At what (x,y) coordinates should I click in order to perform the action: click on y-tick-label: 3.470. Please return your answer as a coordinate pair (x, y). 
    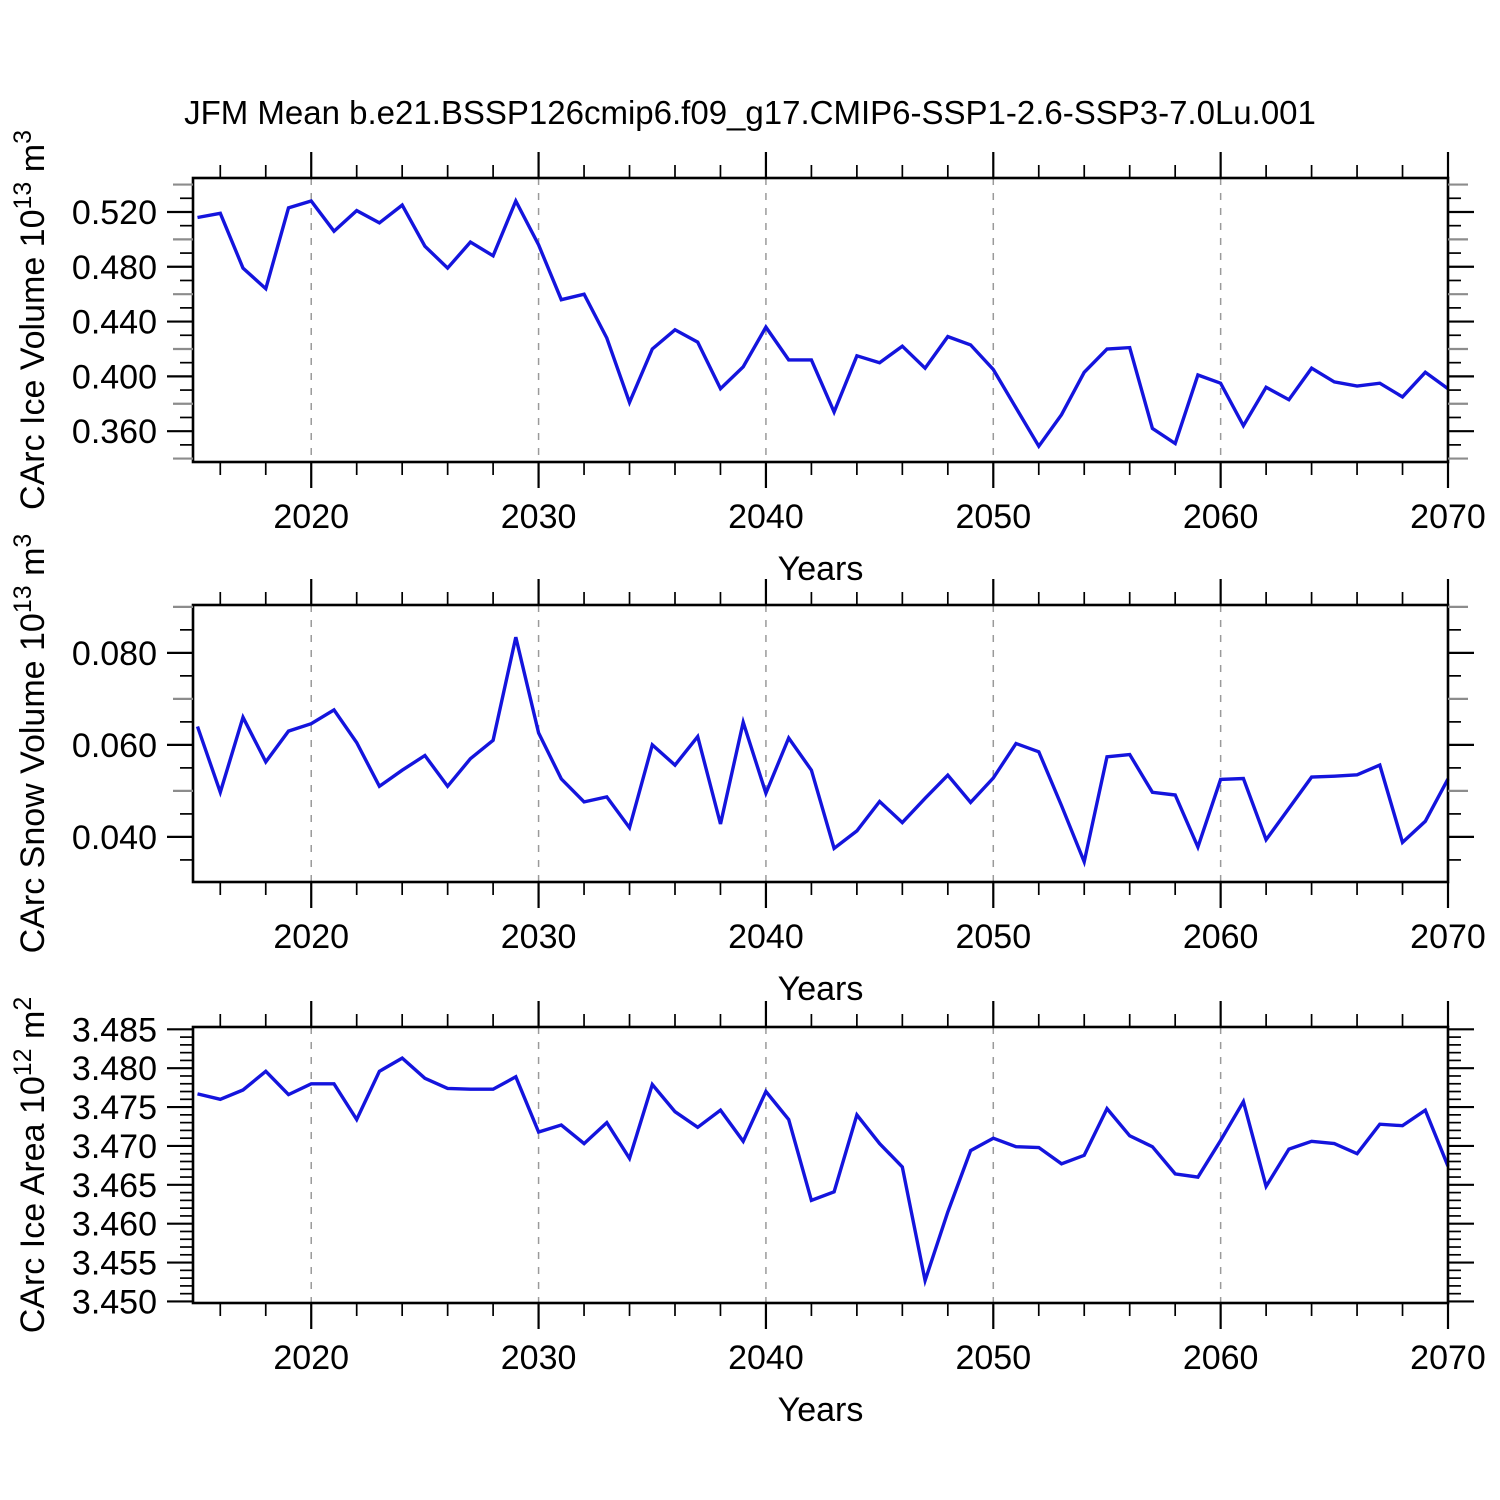
    Looking at the image, I should click on (114, 1147).